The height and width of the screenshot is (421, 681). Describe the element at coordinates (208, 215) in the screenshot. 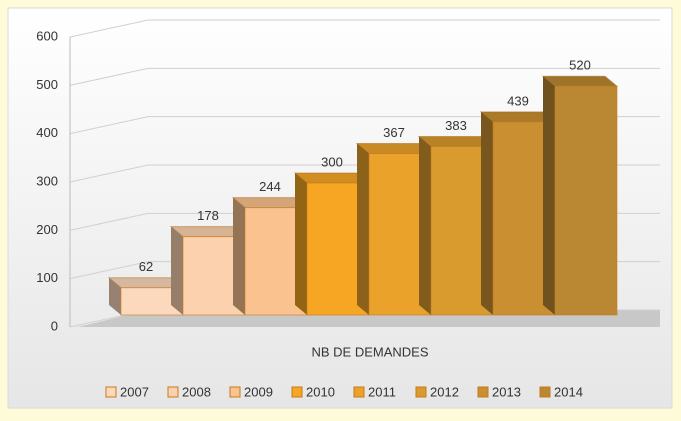

I see `data-label: 178` at that location.